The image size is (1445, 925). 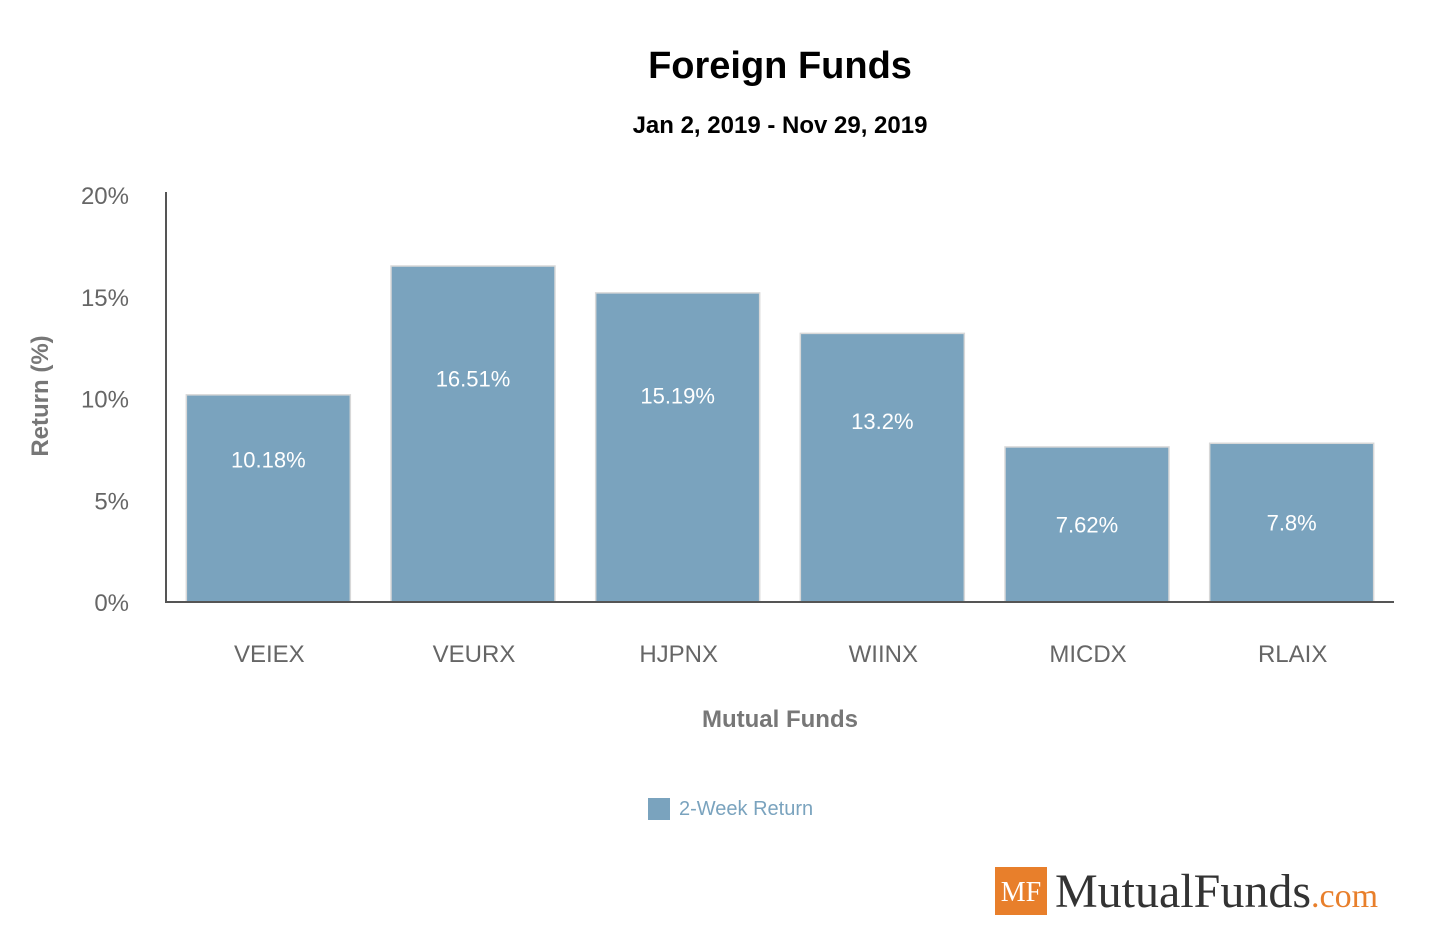 What do you see at coordinates (882, 421) in the screenshot?
I see `data-label-wiinx: 13.2%` at bounding box center [882, 421].